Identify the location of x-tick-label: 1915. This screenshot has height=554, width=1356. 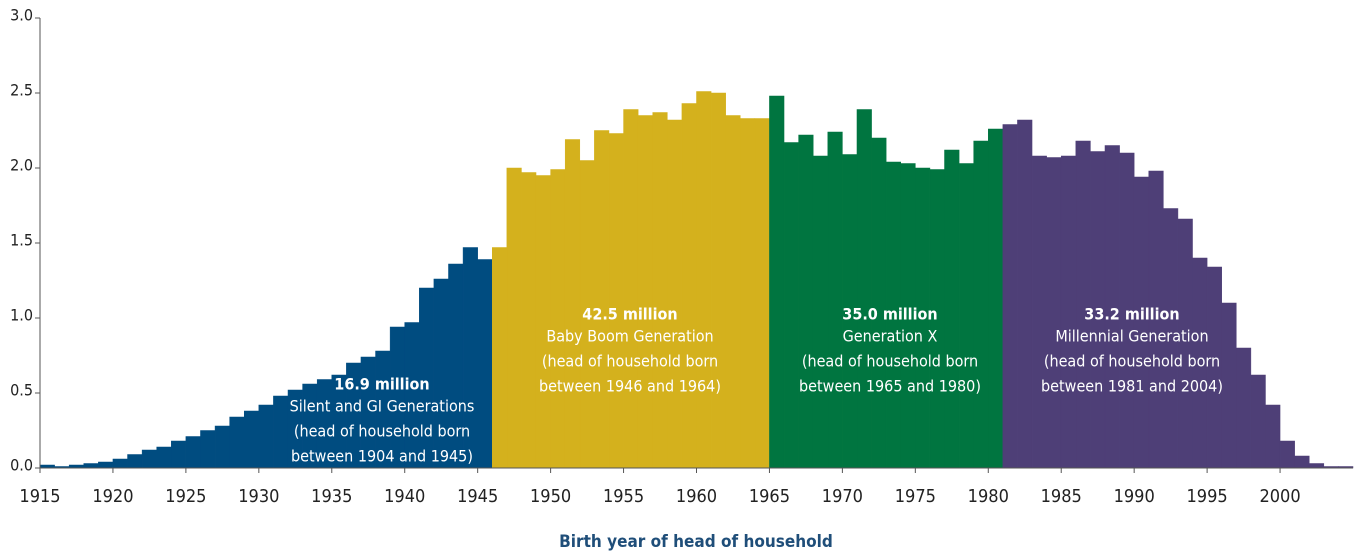
(39, 496).